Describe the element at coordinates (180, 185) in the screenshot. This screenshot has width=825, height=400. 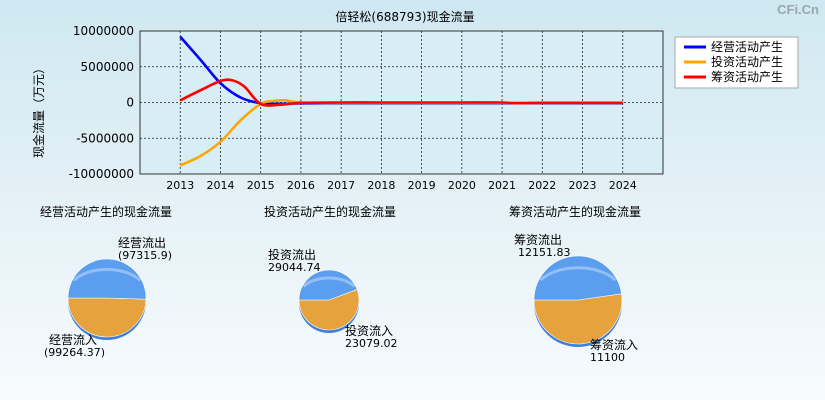
I see `x-tick-label: 2013` at that location.